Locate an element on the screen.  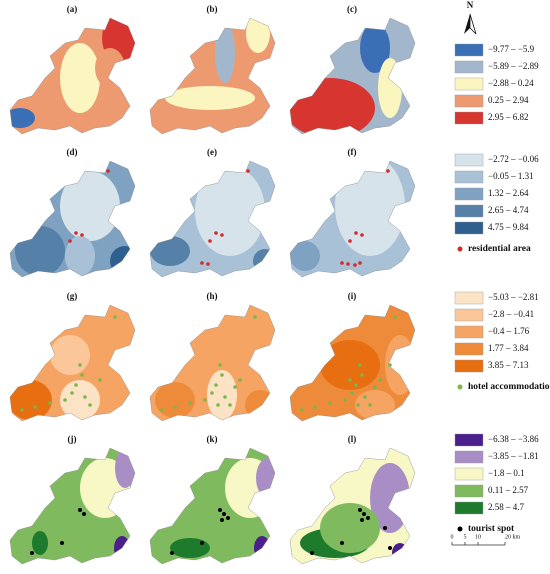
panel-label: (d) is located at coordinates (72, 152).